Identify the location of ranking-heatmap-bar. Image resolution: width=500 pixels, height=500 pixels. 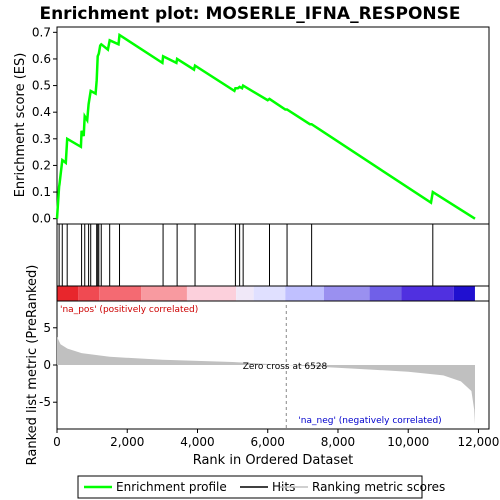
(266, 293).